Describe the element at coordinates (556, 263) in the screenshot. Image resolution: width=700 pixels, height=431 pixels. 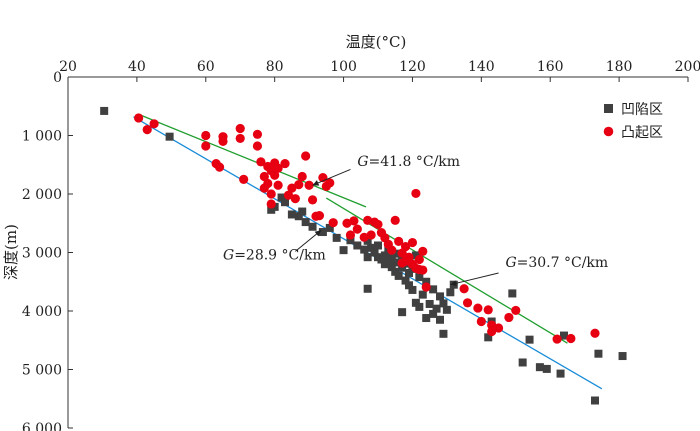
I see `gradient-annotation: G=30.7 °C/km` at that location.